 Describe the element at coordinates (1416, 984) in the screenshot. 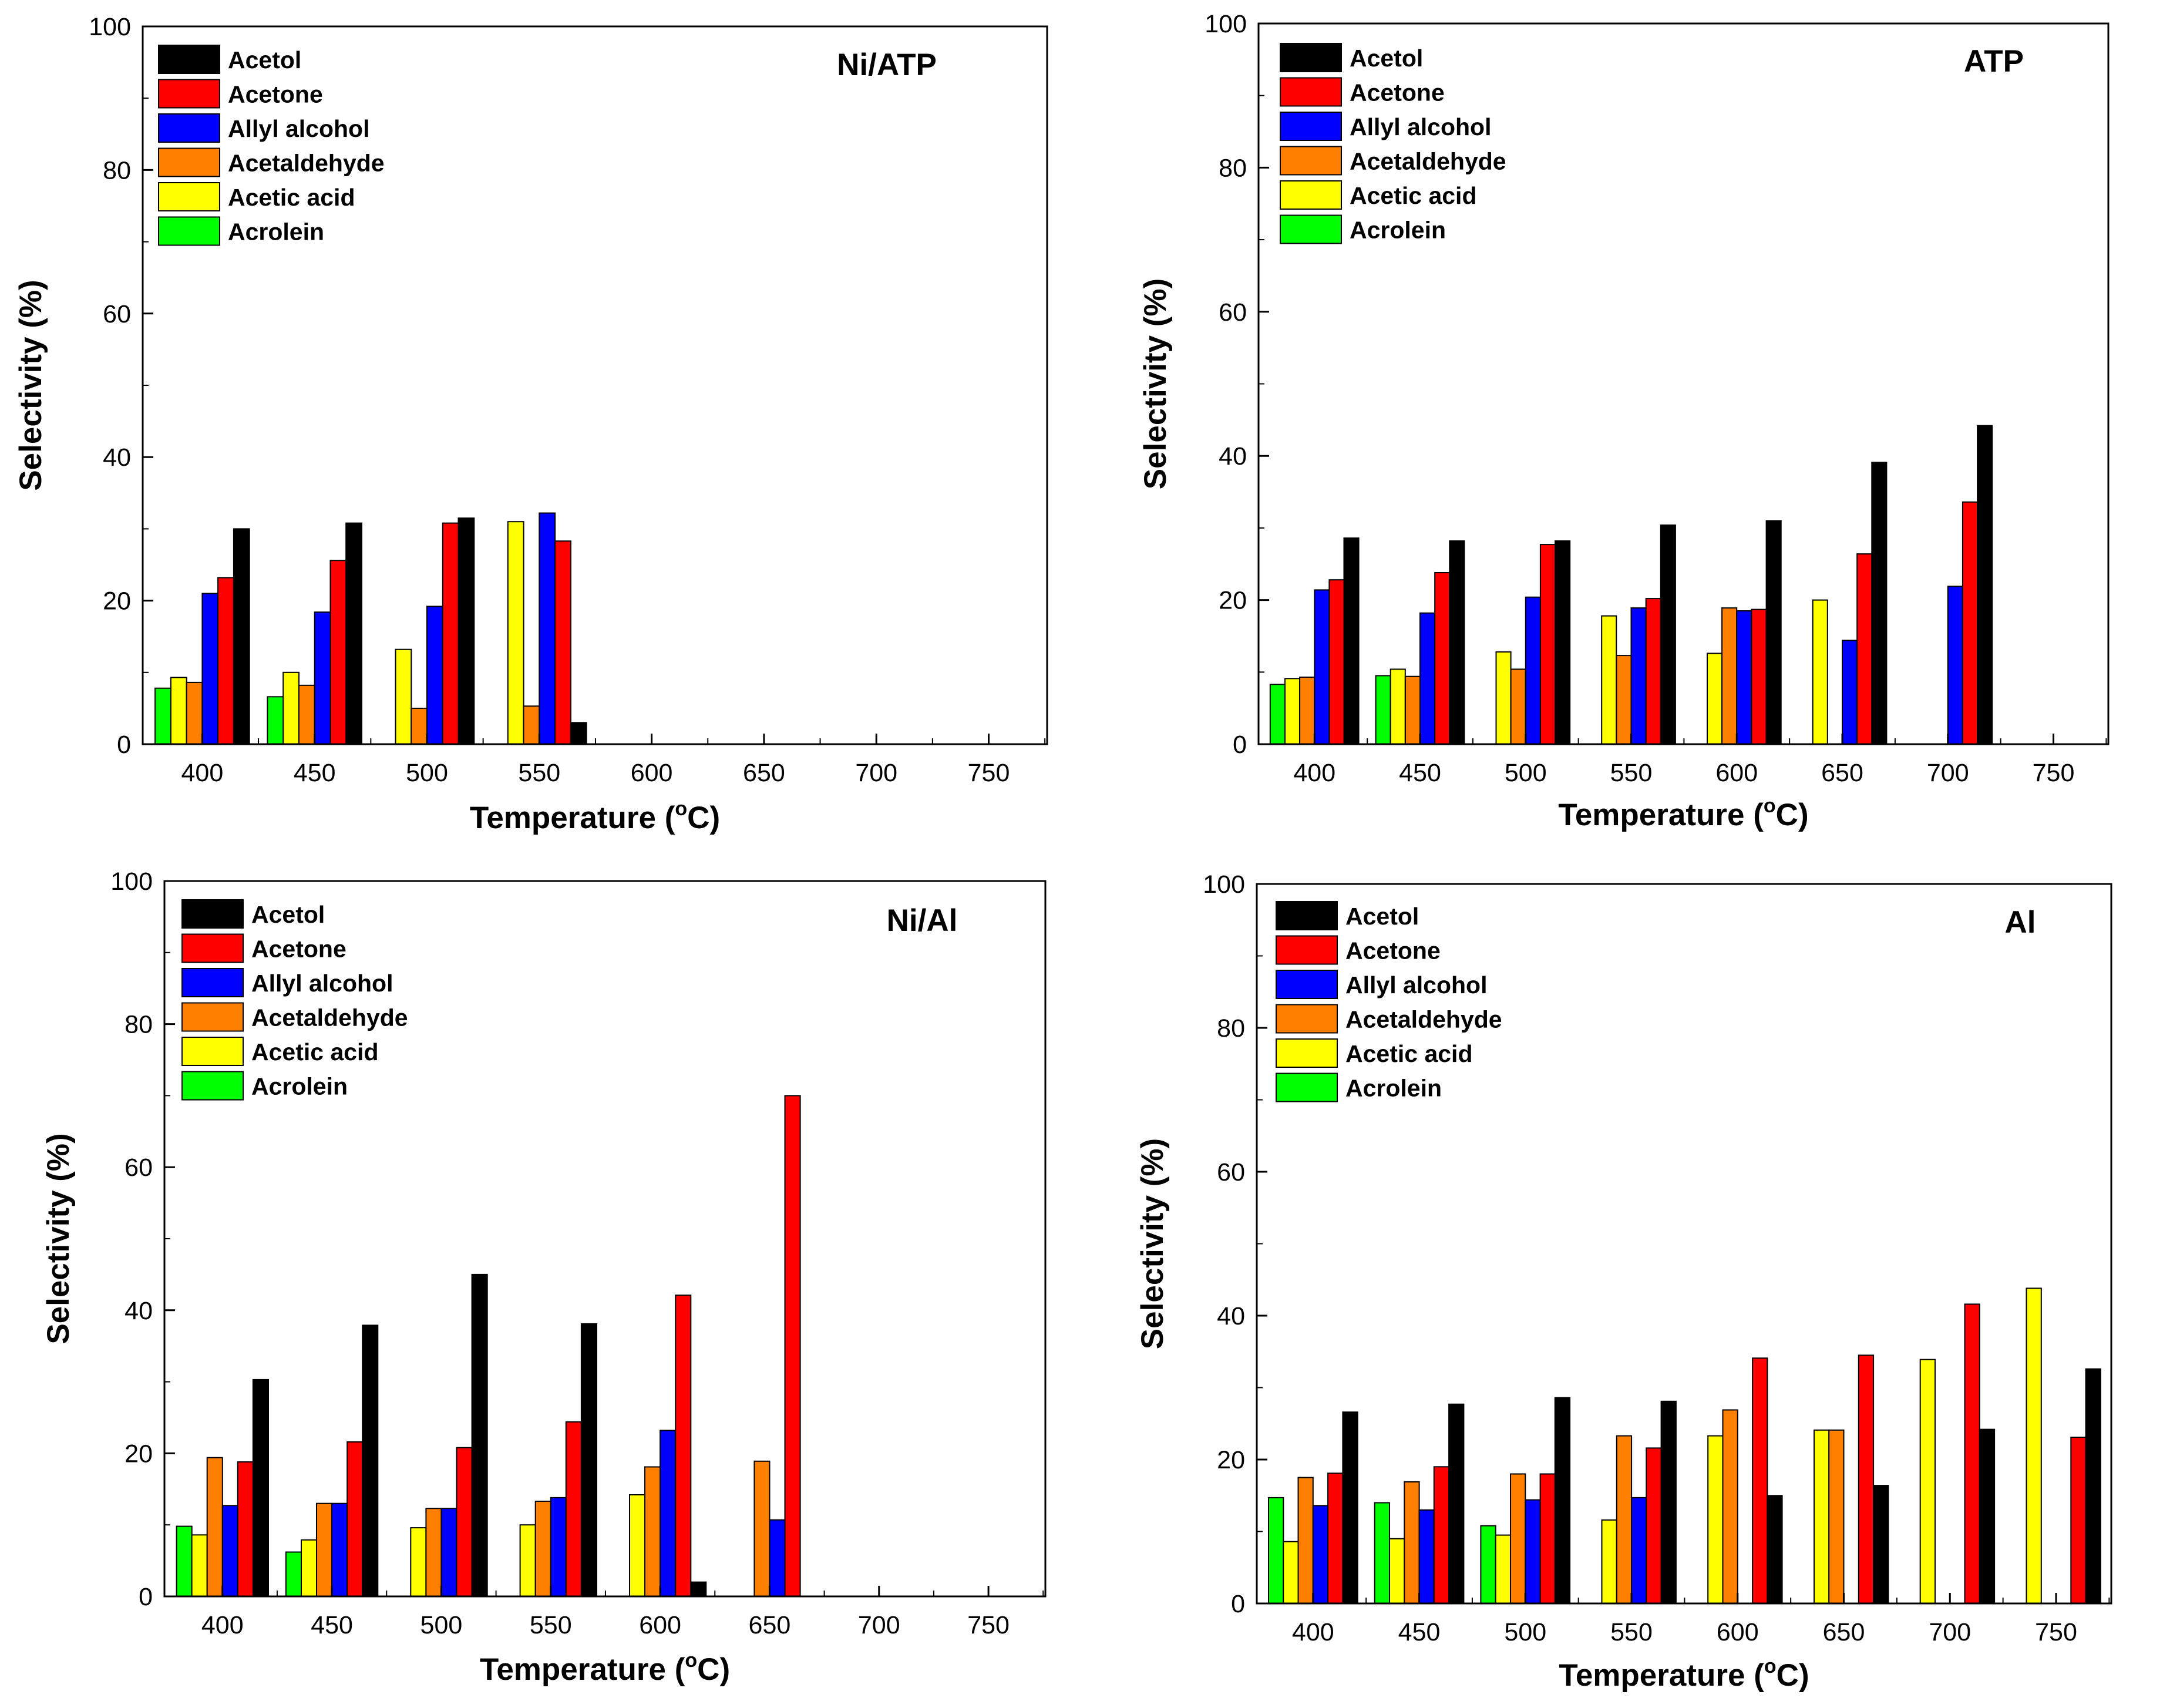

I see `legend-label-allyl-alcohol: Allyl alcohol` at that location.